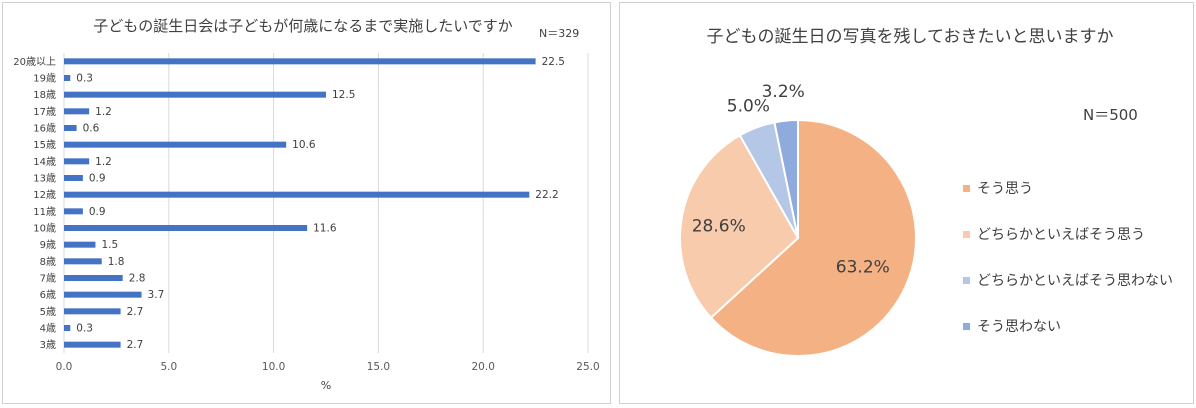  Describe the element at coordinates (1075, 281) in the screenshot. I see `pie-chart-legend-label: どちらかといえばそう思わない` at that location.